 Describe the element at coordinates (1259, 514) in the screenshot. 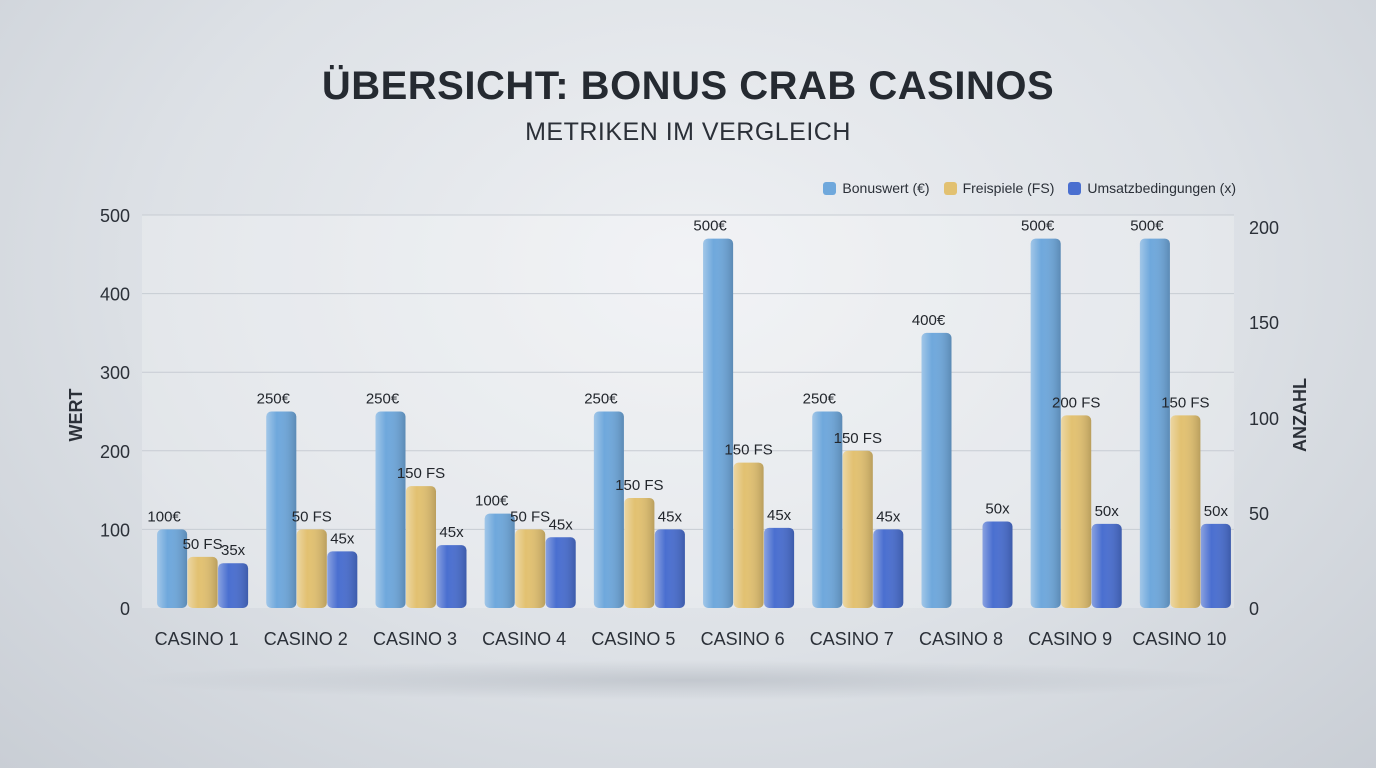

I see `y2-tick-label: 50` at that location.